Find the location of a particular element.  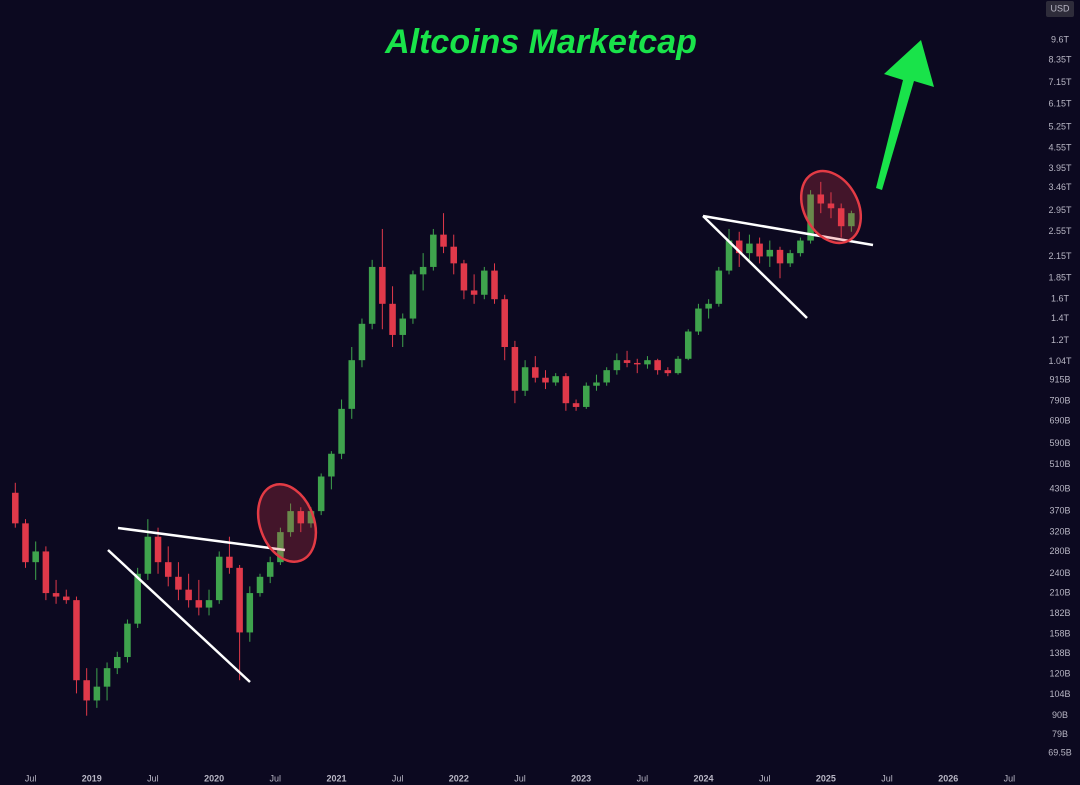

x-tick-label: 2023 is located at coordinates (581, 778).